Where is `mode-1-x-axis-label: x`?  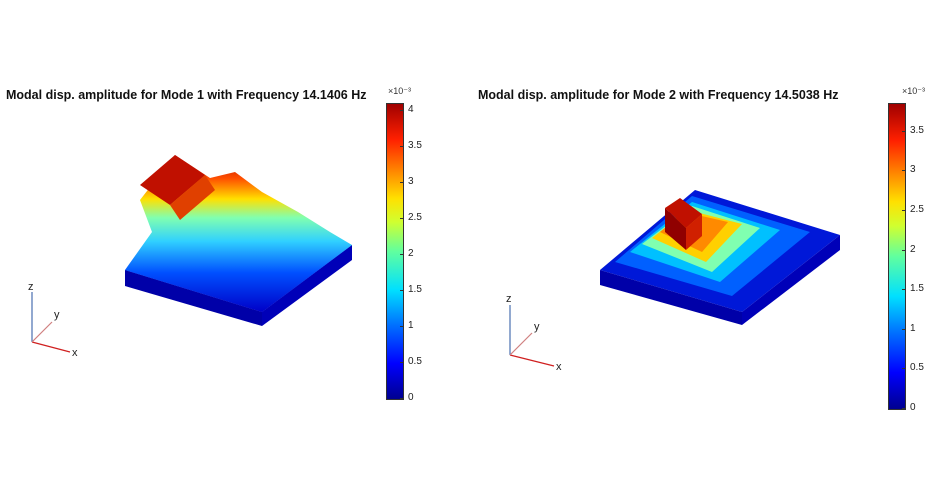
mode-1-x-axis-label: x is located at coordinates (75, 353).